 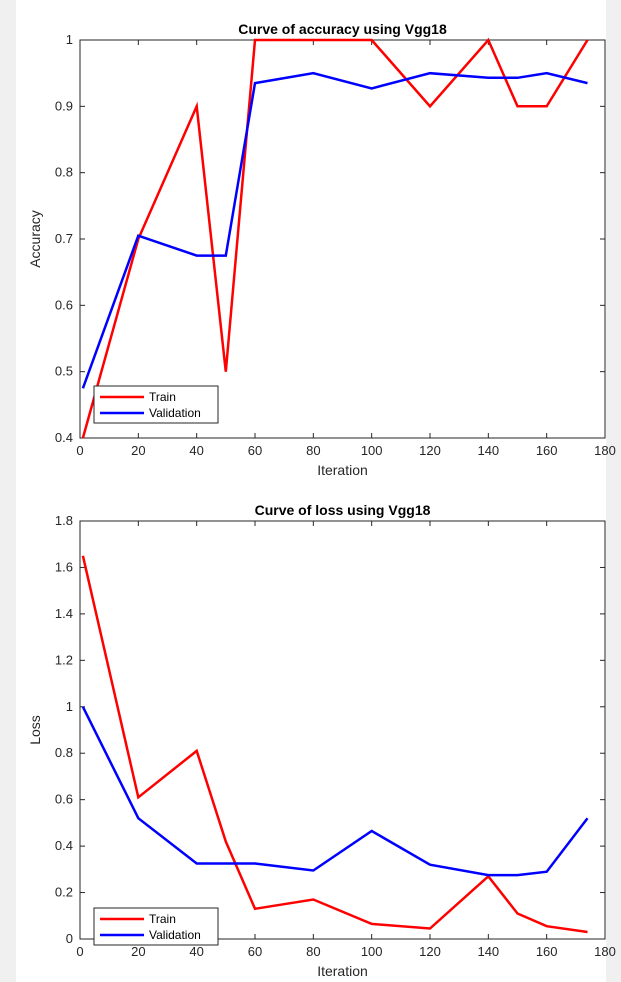 I want to click on y-axis-label: Accuracy, so click(x=35, y=239).